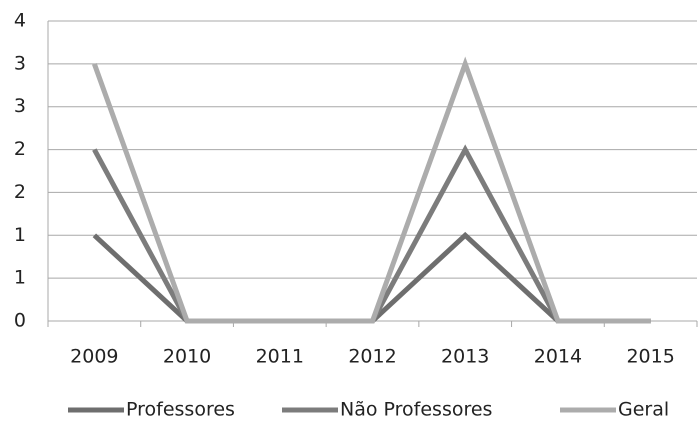 The height and width of the screenshot is (423, 698). Describe the element at coordinates (643, 410) in the screenshot. I see `legend-label: Geral` at that location.